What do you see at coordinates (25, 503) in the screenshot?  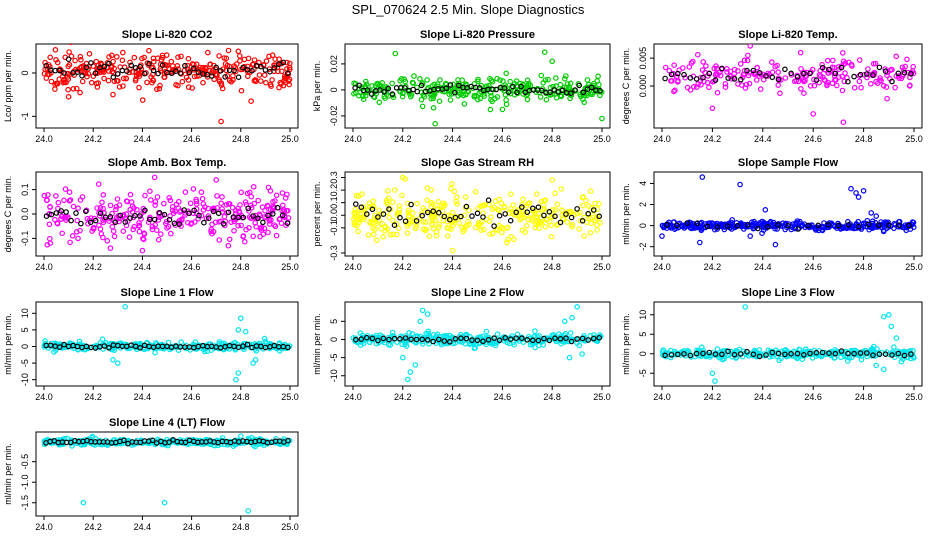 I see `y-tick-label: -1.5` at bounding box center [25, 503].